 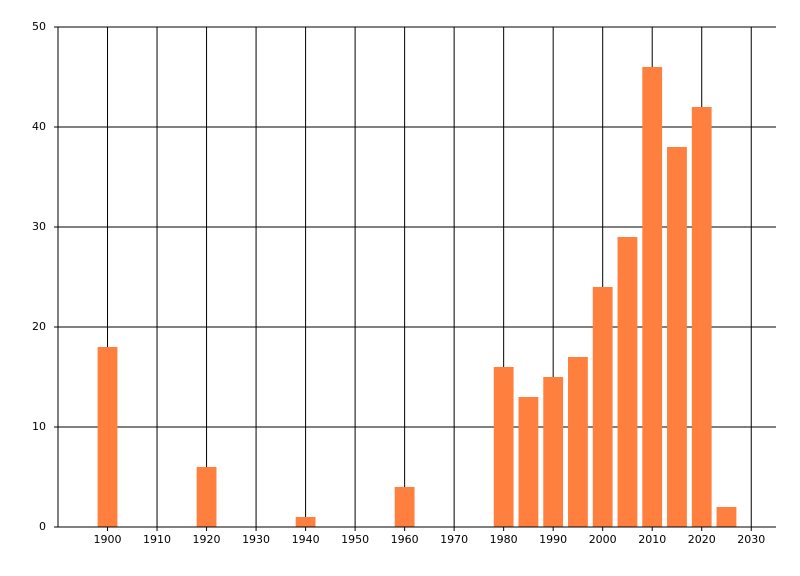 I want to click on x-tick-label: 1930, so click(x=256, y=539).